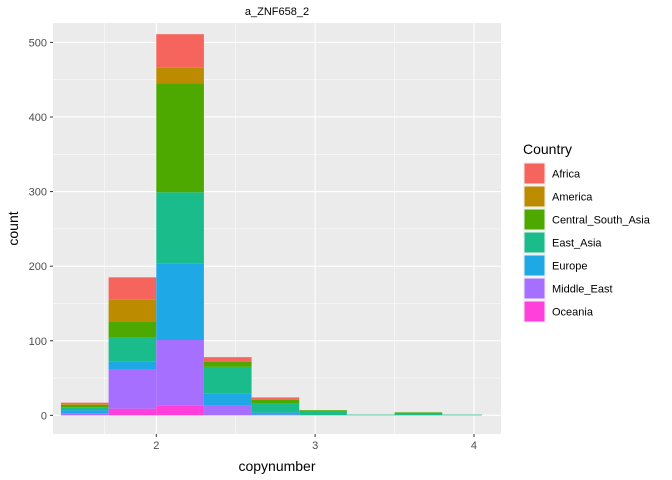 The height and width of the screenshot is (480, 672). I want to click on legend-label: East_Asia, so click(577, 244).